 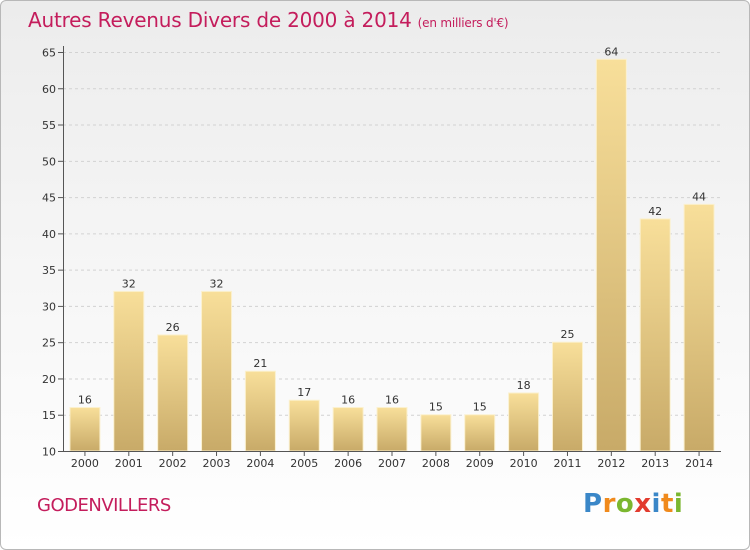 What do you see at coordinates (173, 463) in the screenshot?
I see `x-tick-label: 2002` at bounding box center [173, 463].